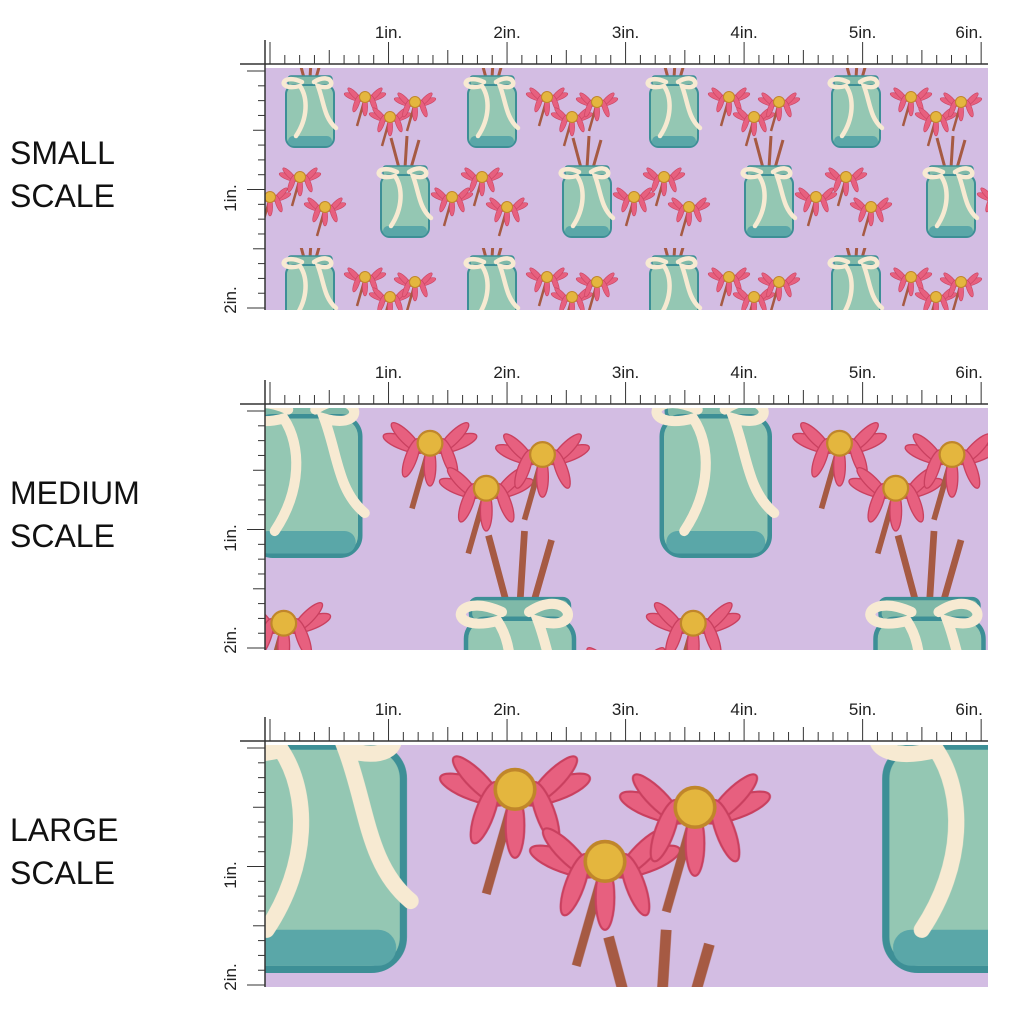 The height and width of the screenshot is (1024, 1024). Describe the element at coordinates (64, 830) in the screenshot. I see `scale-label: LARGE` at that location.